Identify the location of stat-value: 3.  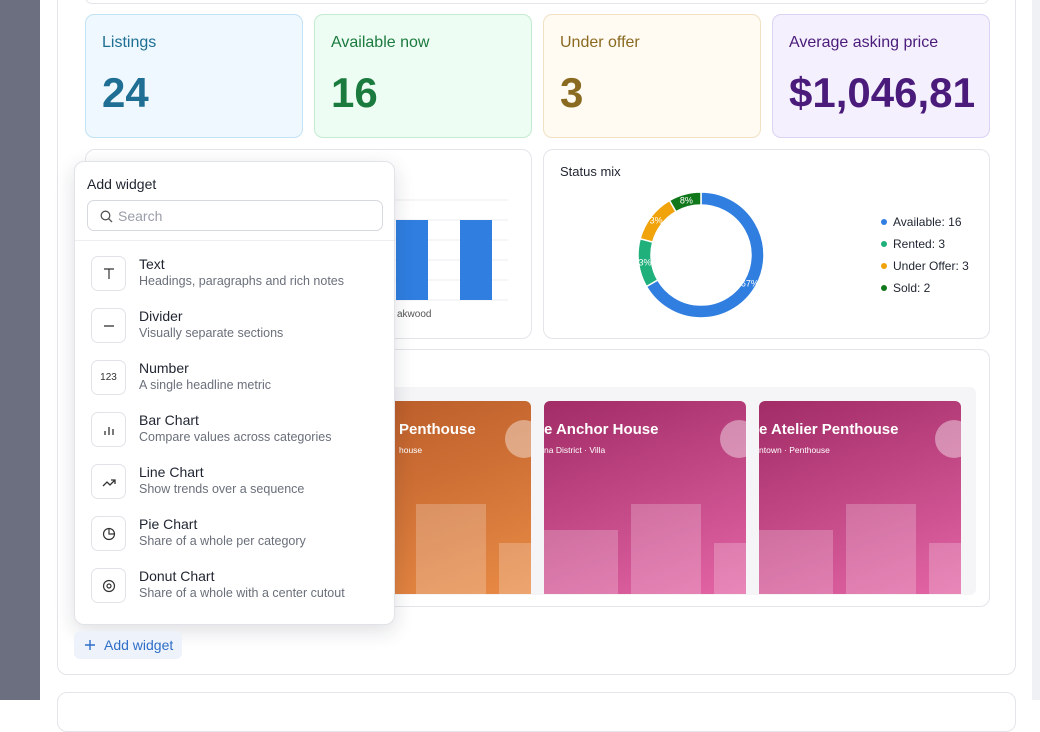
(572, 92).